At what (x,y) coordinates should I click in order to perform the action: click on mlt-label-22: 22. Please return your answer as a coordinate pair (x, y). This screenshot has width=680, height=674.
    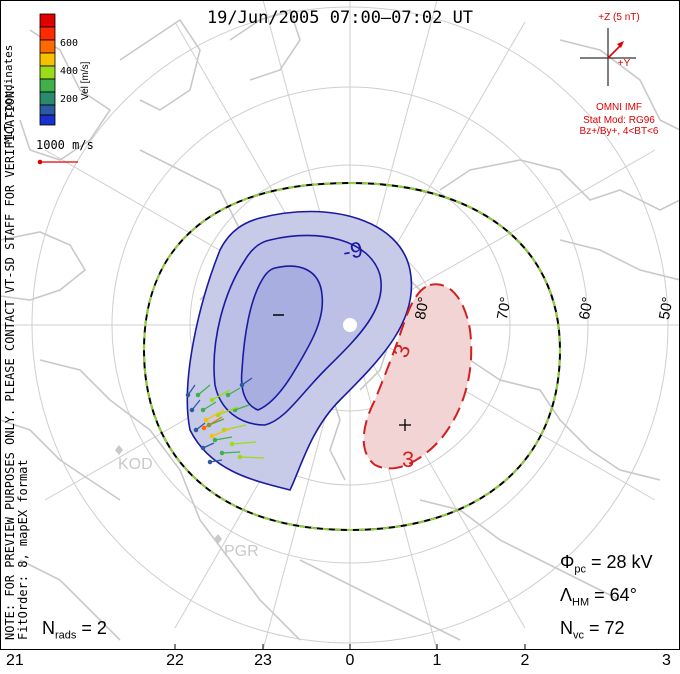
    Looking at the image, I should click on (175, 660).